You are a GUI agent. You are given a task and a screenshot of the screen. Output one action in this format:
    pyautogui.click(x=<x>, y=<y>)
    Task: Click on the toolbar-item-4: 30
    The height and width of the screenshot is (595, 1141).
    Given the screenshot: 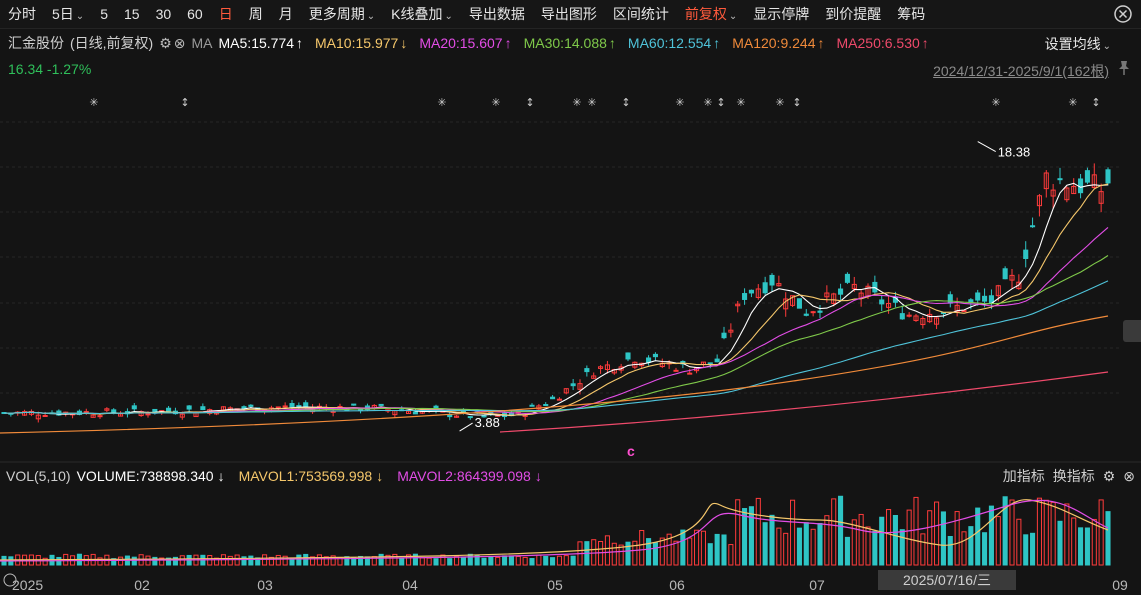 What is the action you would take?
    pyautogui.click(x=163, y=14)
    